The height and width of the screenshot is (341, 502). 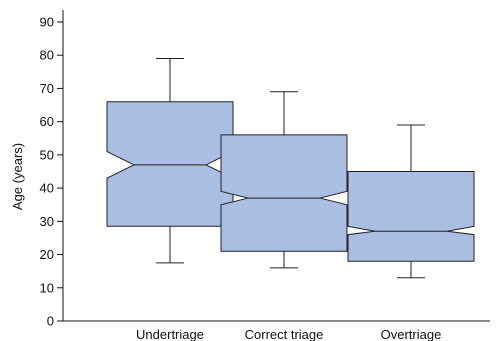 I want to click on y-tick-label: 90, so click(x=47, y=21).